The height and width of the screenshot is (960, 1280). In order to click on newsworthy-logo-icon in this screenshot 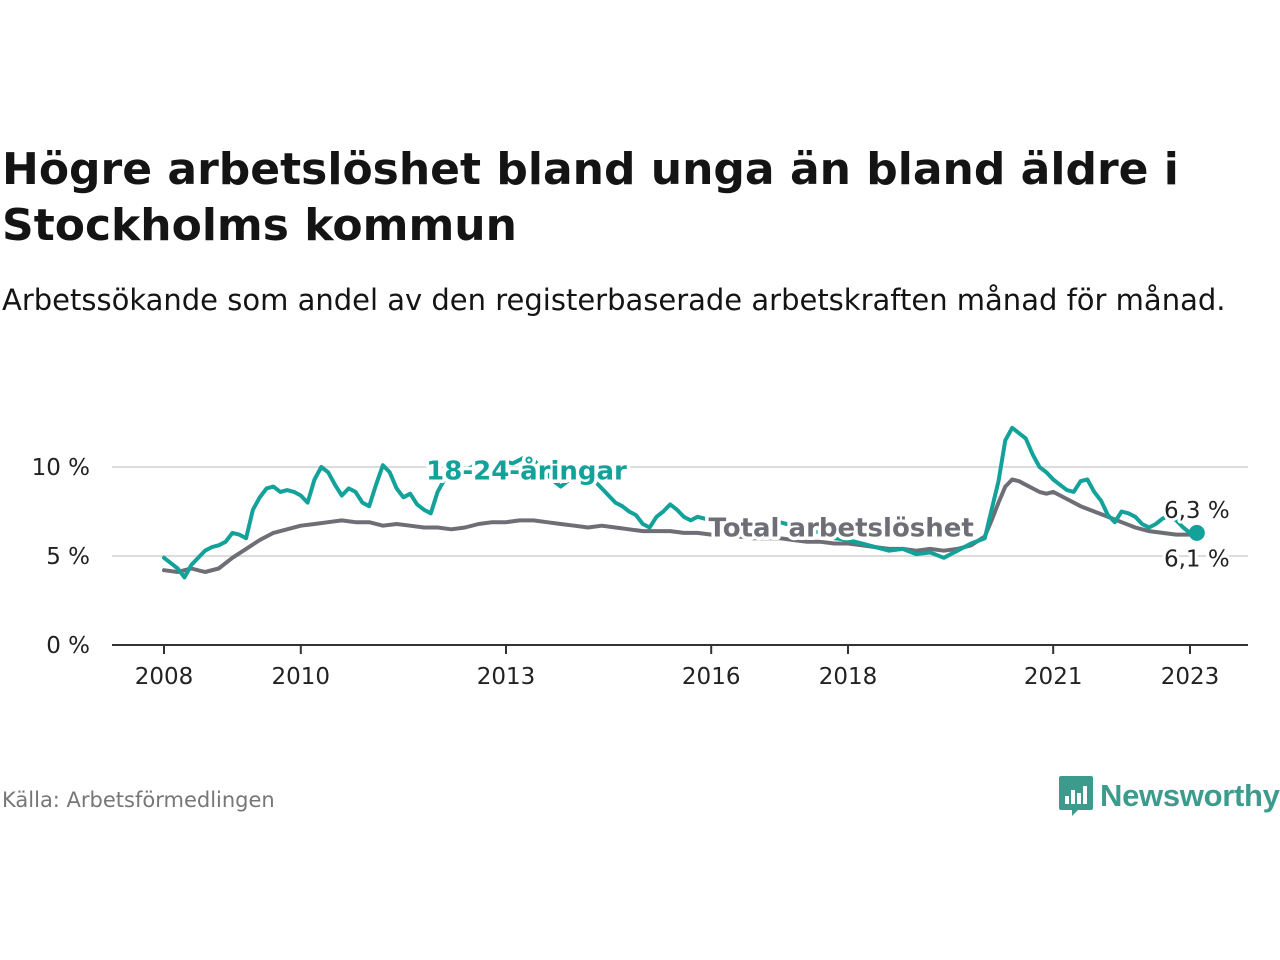, I will do `click(1076, 796)`.